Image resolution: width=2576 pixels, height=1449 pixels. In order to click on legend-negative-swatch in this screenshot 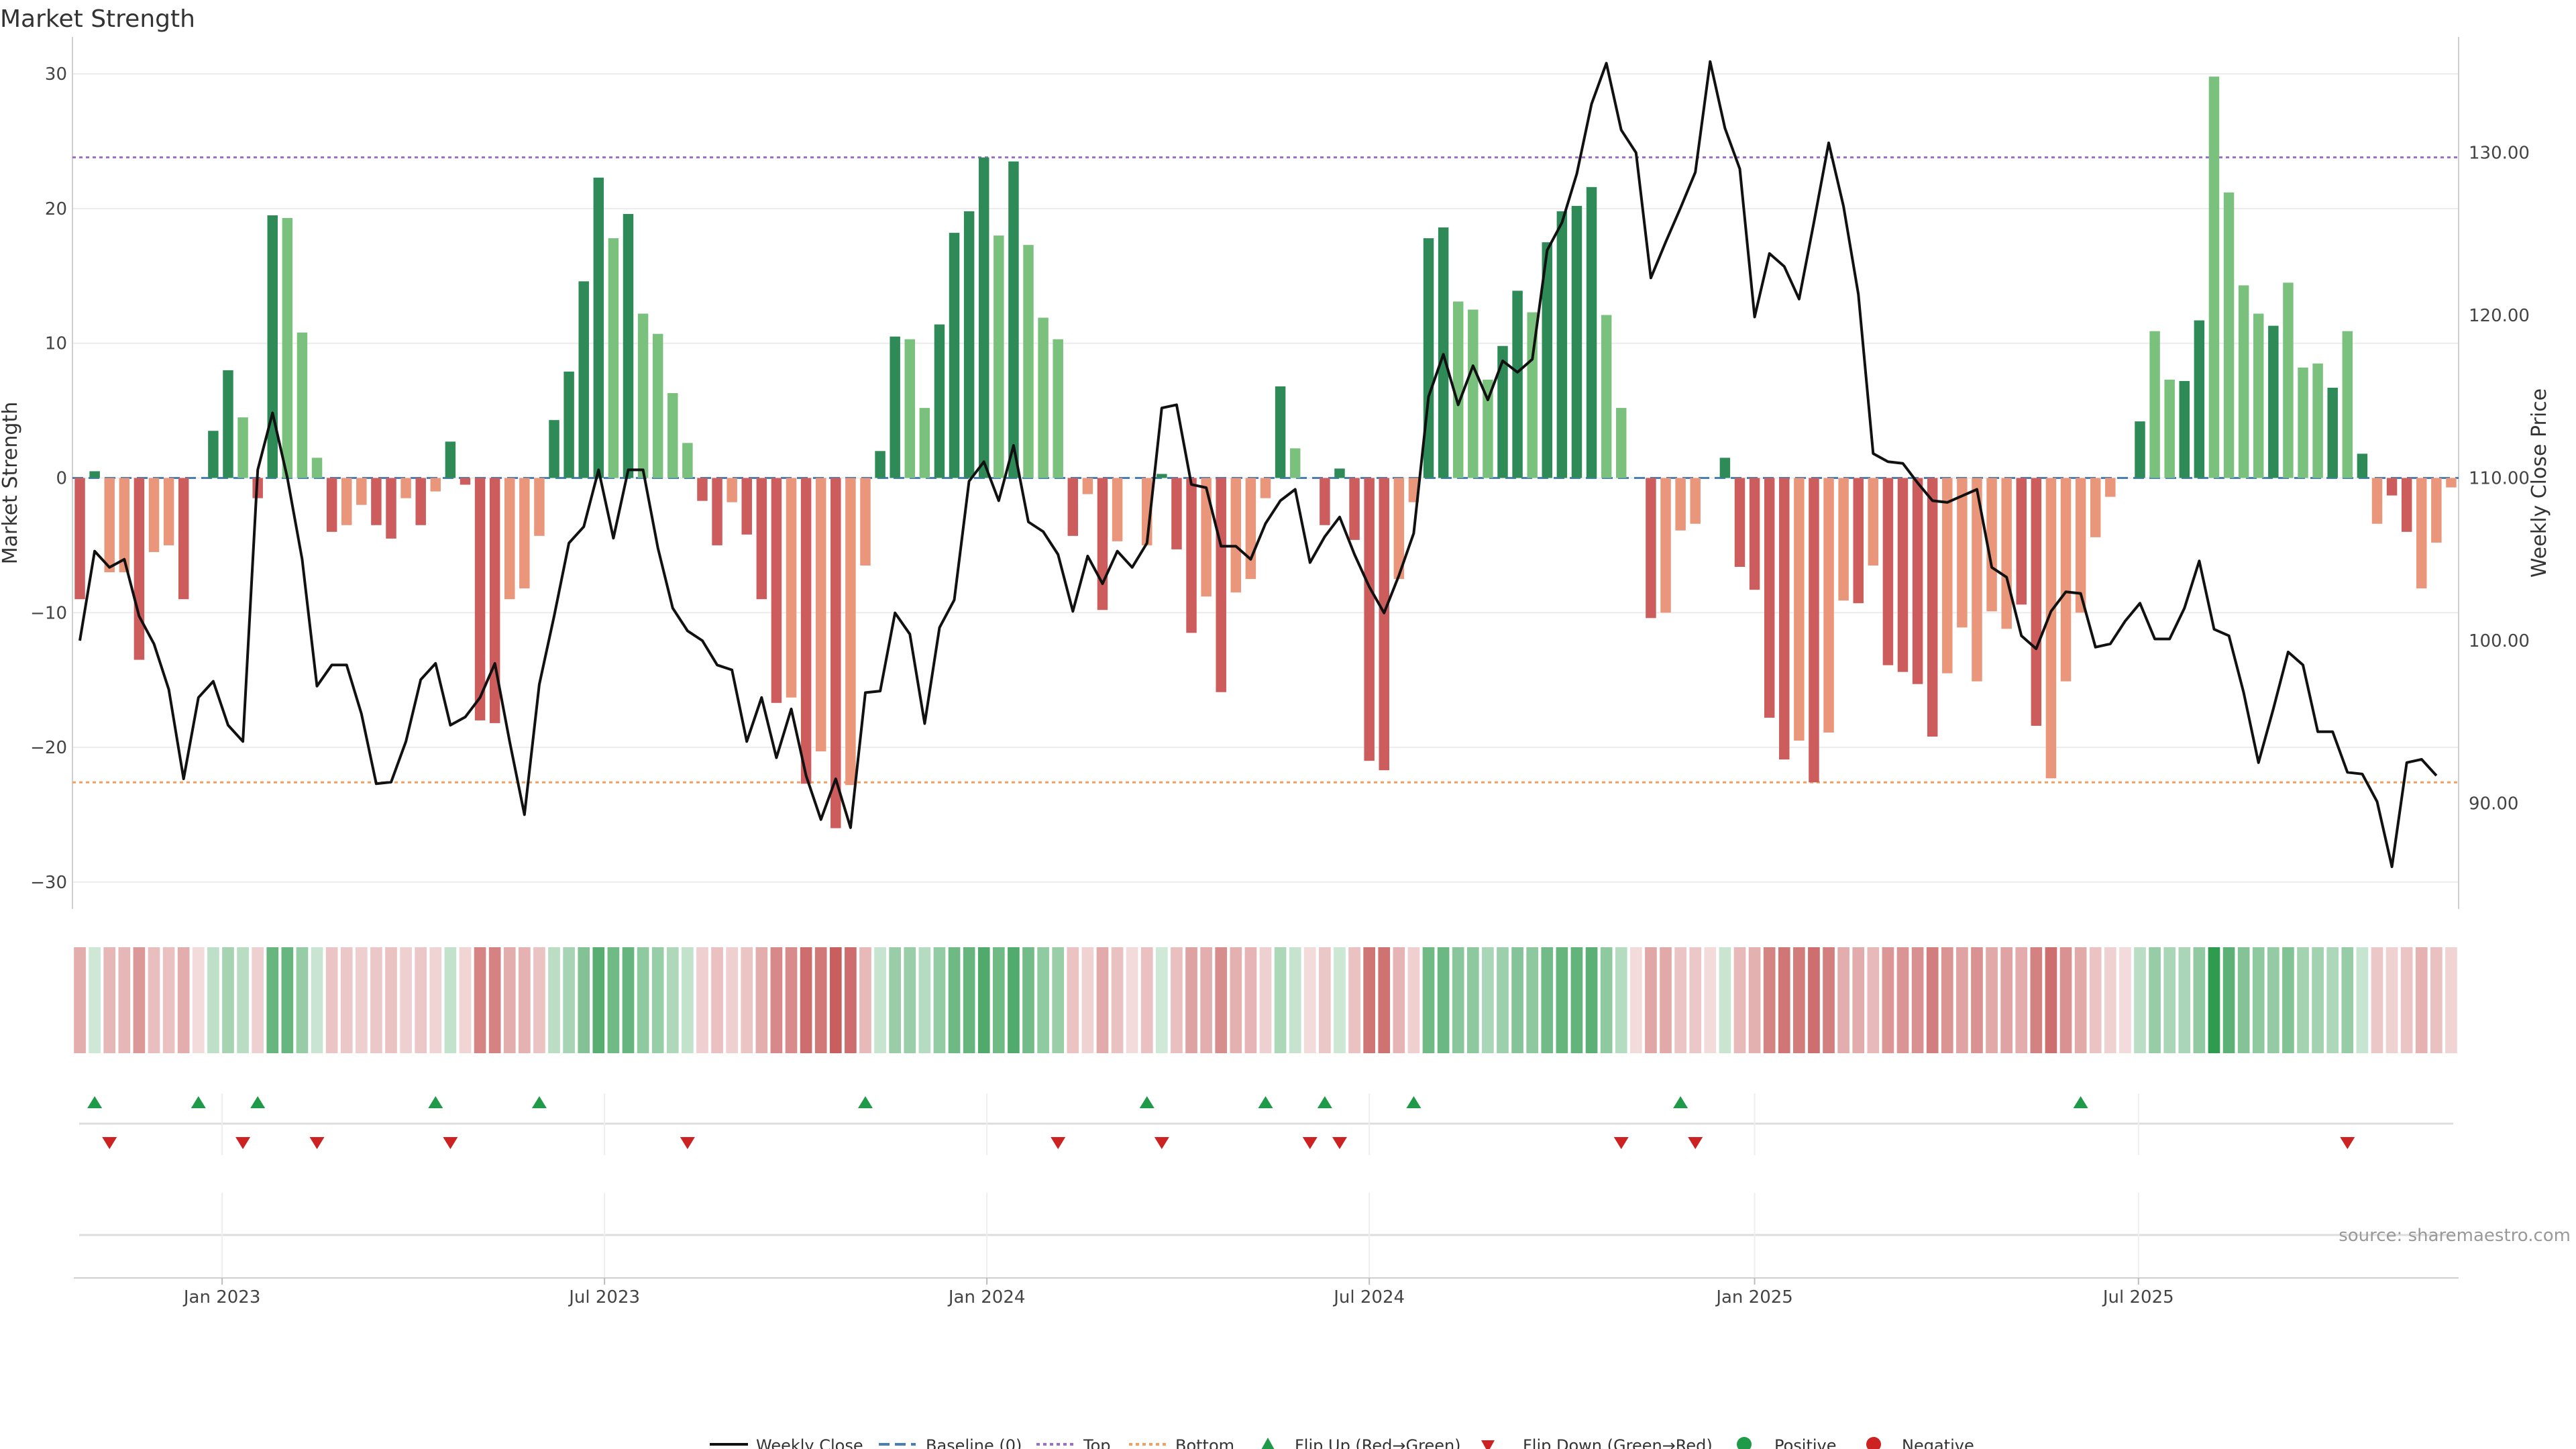, I will do `click(1873, 1443)`.